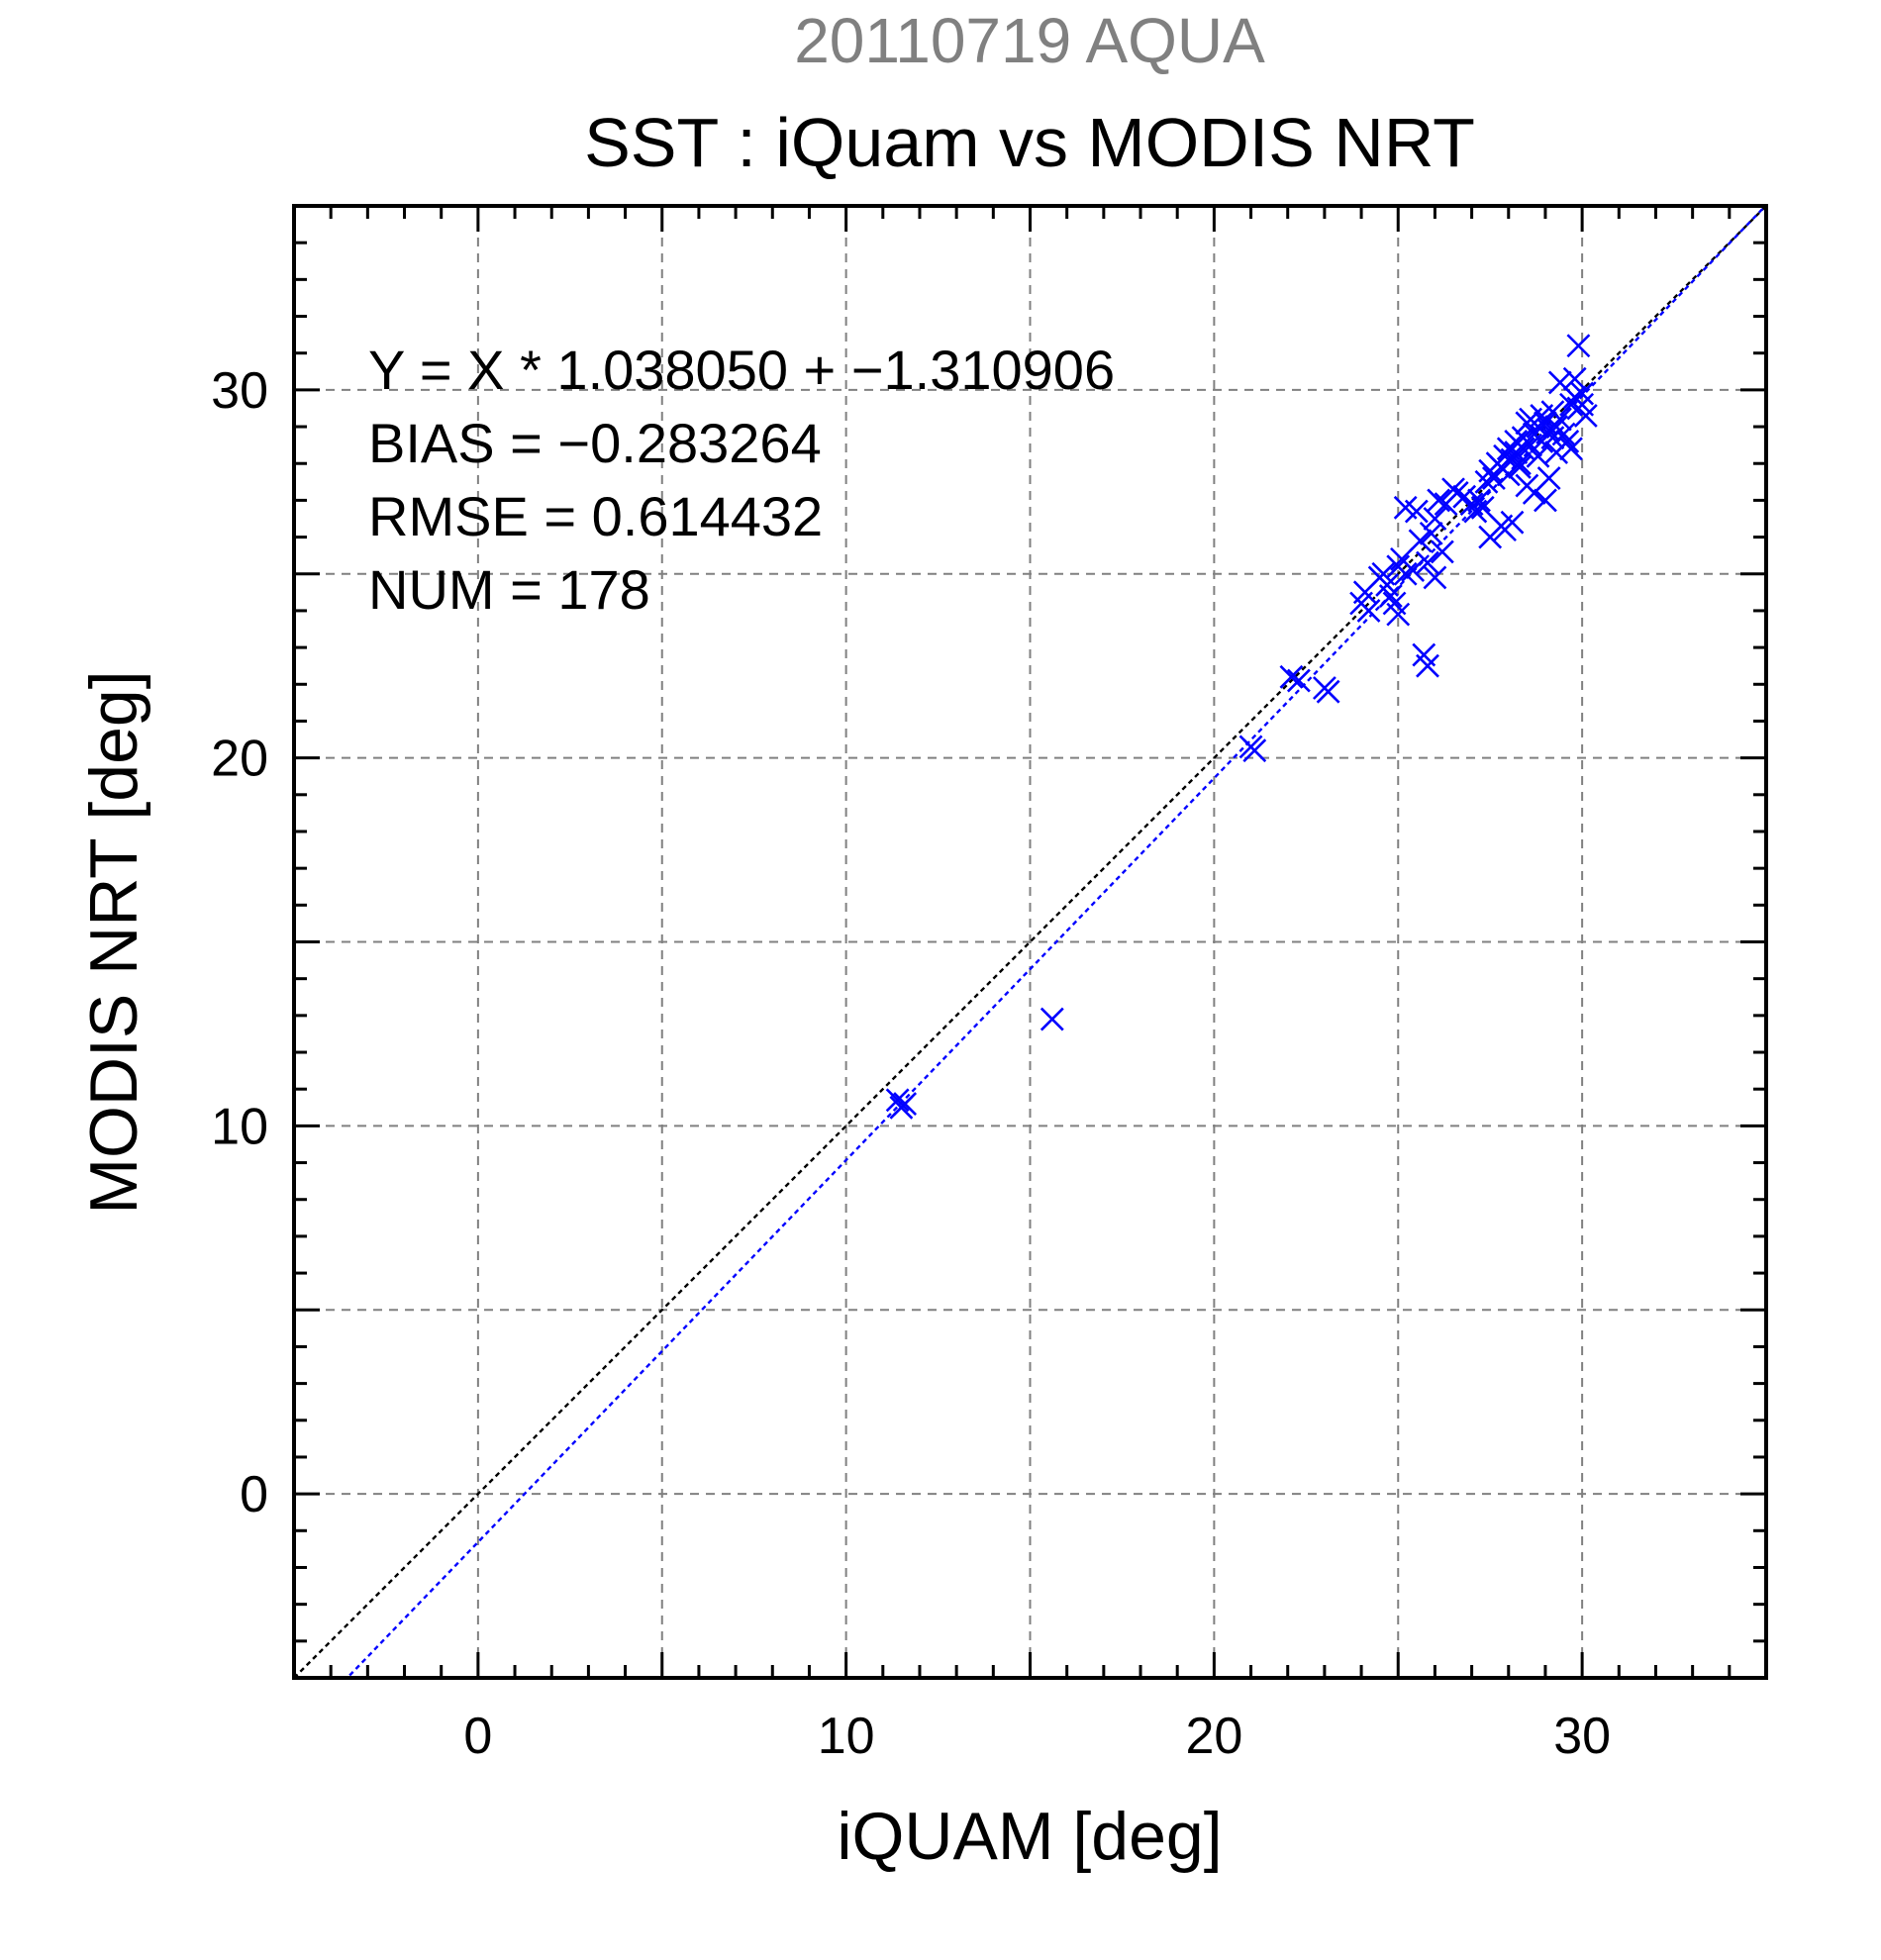  Describe the element at coordinates (1582, 1736) in the screenshot. I see `x-tick-label: 30` at that location.